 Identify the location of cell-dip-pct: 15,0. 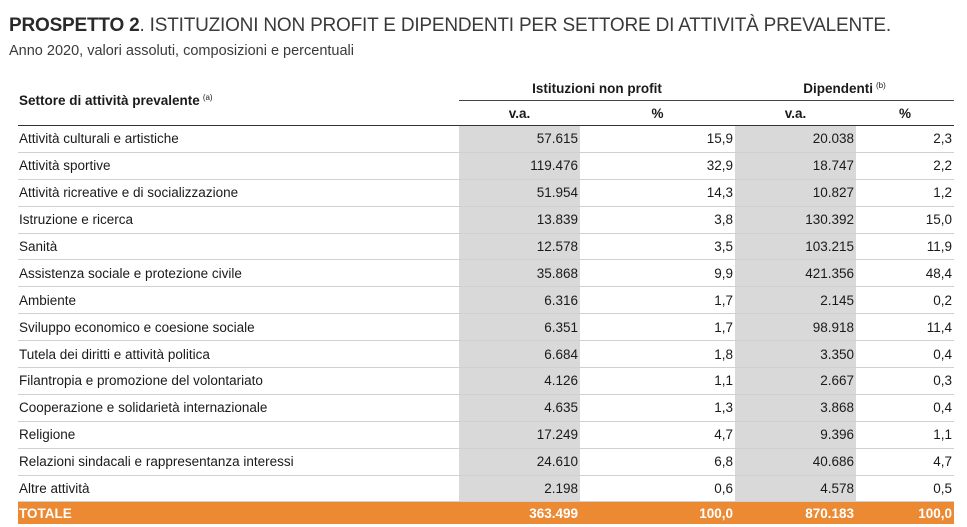
(905, 220).